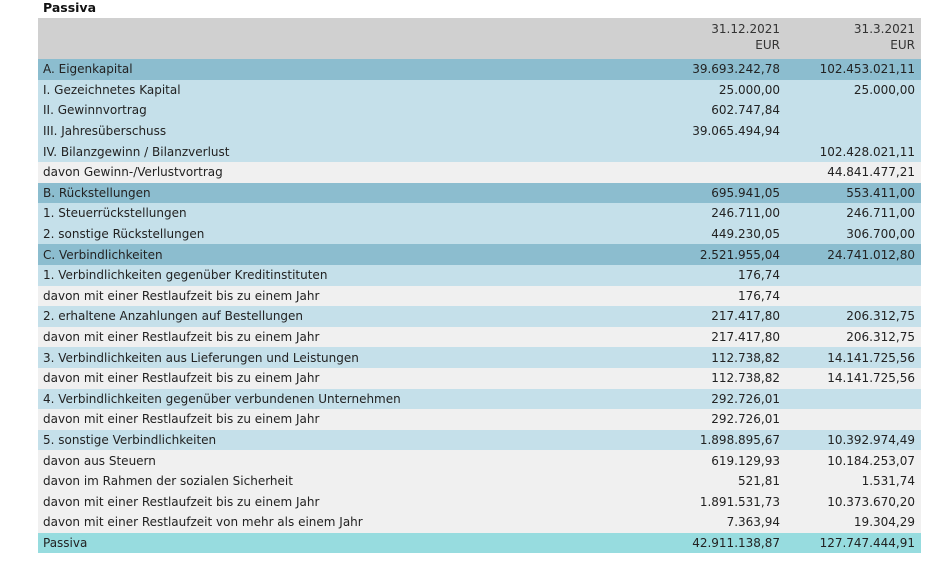 This screenshot has height=581, width=945. Describe the element at coordinates (717, 481) in the screenshot. I see `value-2021-12: 521,81` at that location.